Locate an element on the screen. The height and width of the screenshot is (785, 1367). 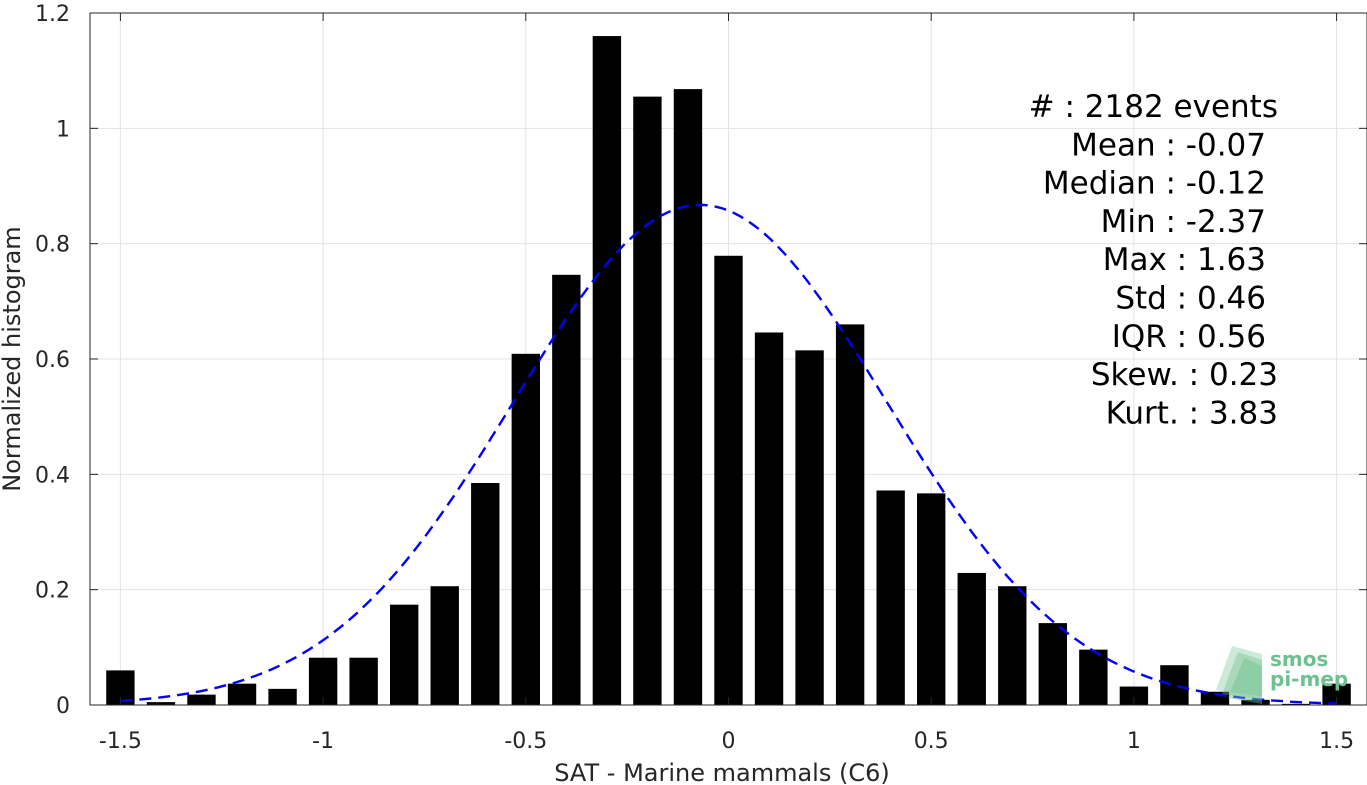
stats-line: Max : 1.63 is located at coordinates (1184, 260).